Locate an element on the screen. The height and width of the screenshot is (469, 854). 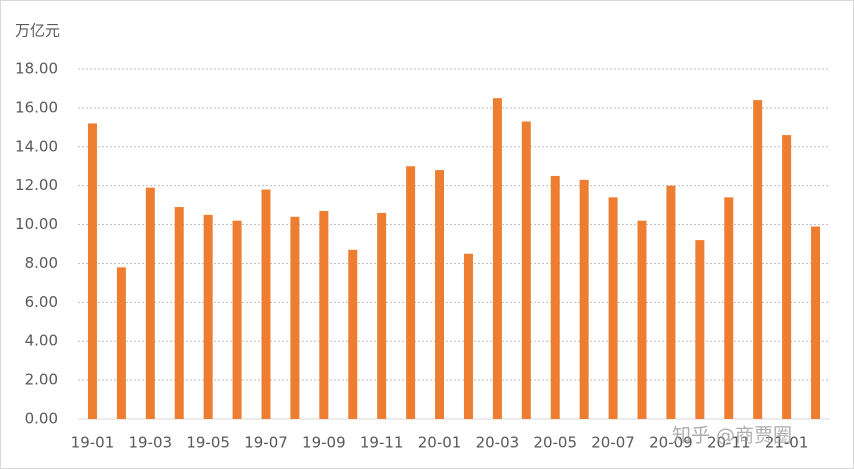
y-axis-label: 万亿元 is located at coordinates (37, 31).